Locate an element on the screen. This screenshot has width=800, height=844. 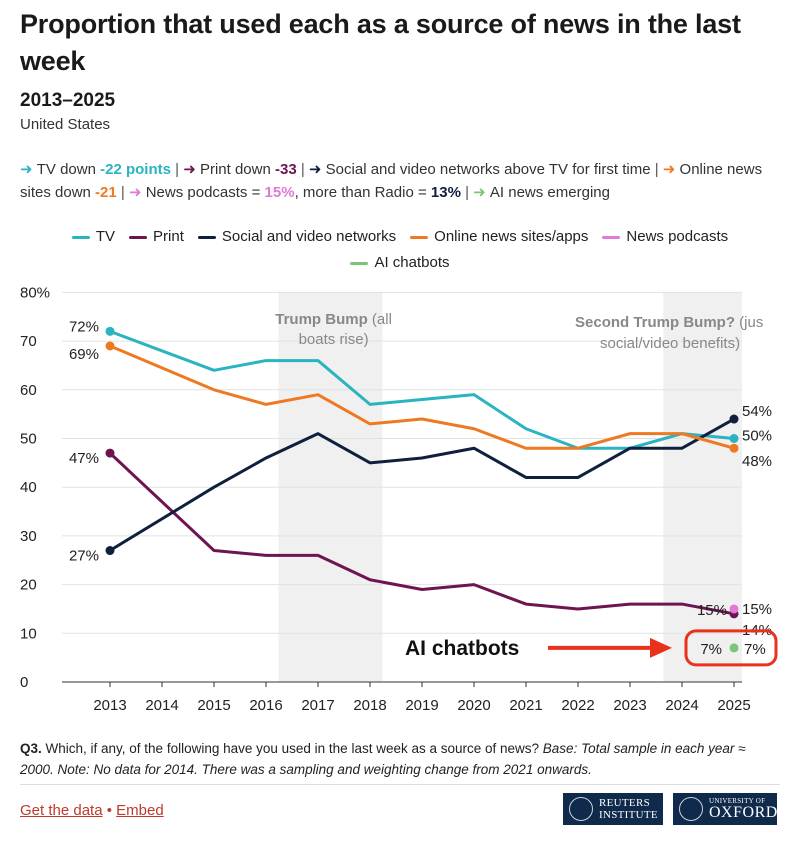
note-highlight: 13% is located at coordinates (445, 192).